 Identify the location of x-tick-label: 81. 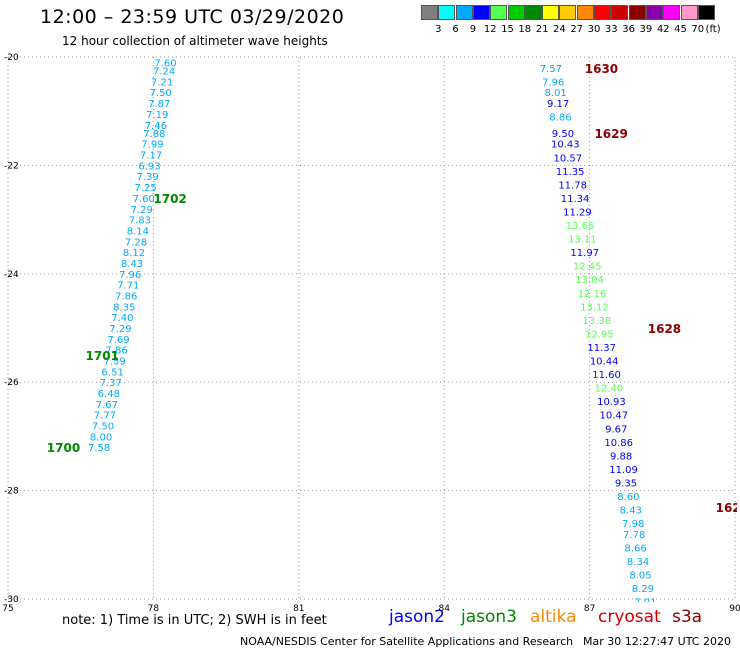
(298, 609).